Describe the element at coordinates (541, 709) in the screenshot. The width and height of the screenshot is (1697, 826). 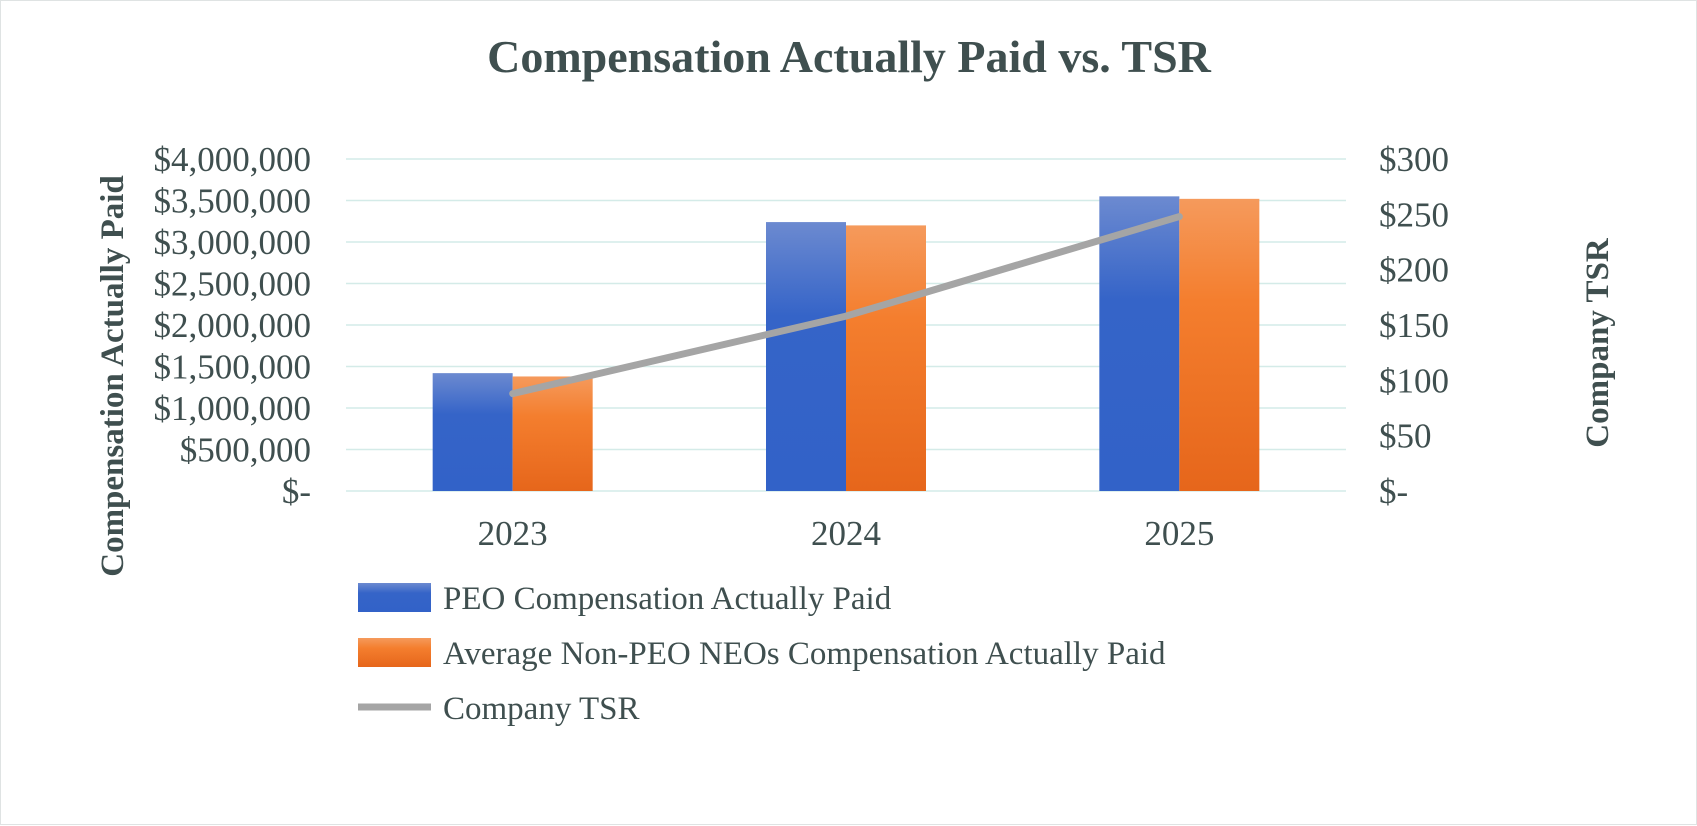
I see `legend-label-company-tsr: Company TSR` at that location.